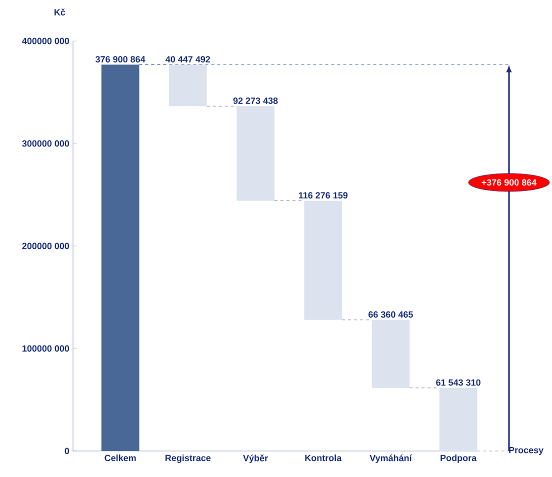  What do you see at coordinates (391, 458) in the screenshot?
I see `x-tick-label: Vymáhání` at bounding box center [391, 458].